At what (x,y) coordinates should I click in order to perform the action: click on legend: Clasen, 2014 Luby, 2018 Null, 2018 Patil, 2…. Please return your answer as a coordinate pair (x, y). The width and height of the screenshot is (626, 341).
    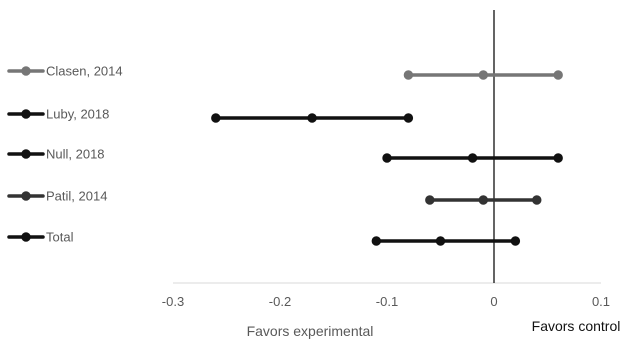
    Looking at the image, I should click on (65, 154).